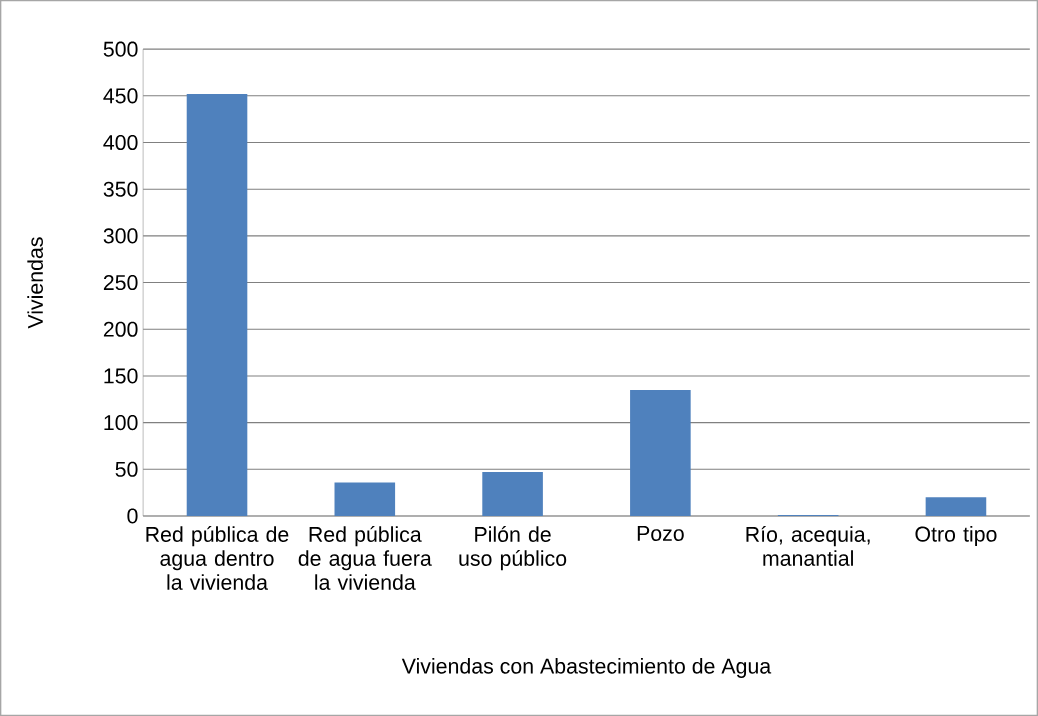  What do you see at coordinates (126, 469) in the screenshot?
I see `y-tick-label: 50` at bounding box center [126, 469].